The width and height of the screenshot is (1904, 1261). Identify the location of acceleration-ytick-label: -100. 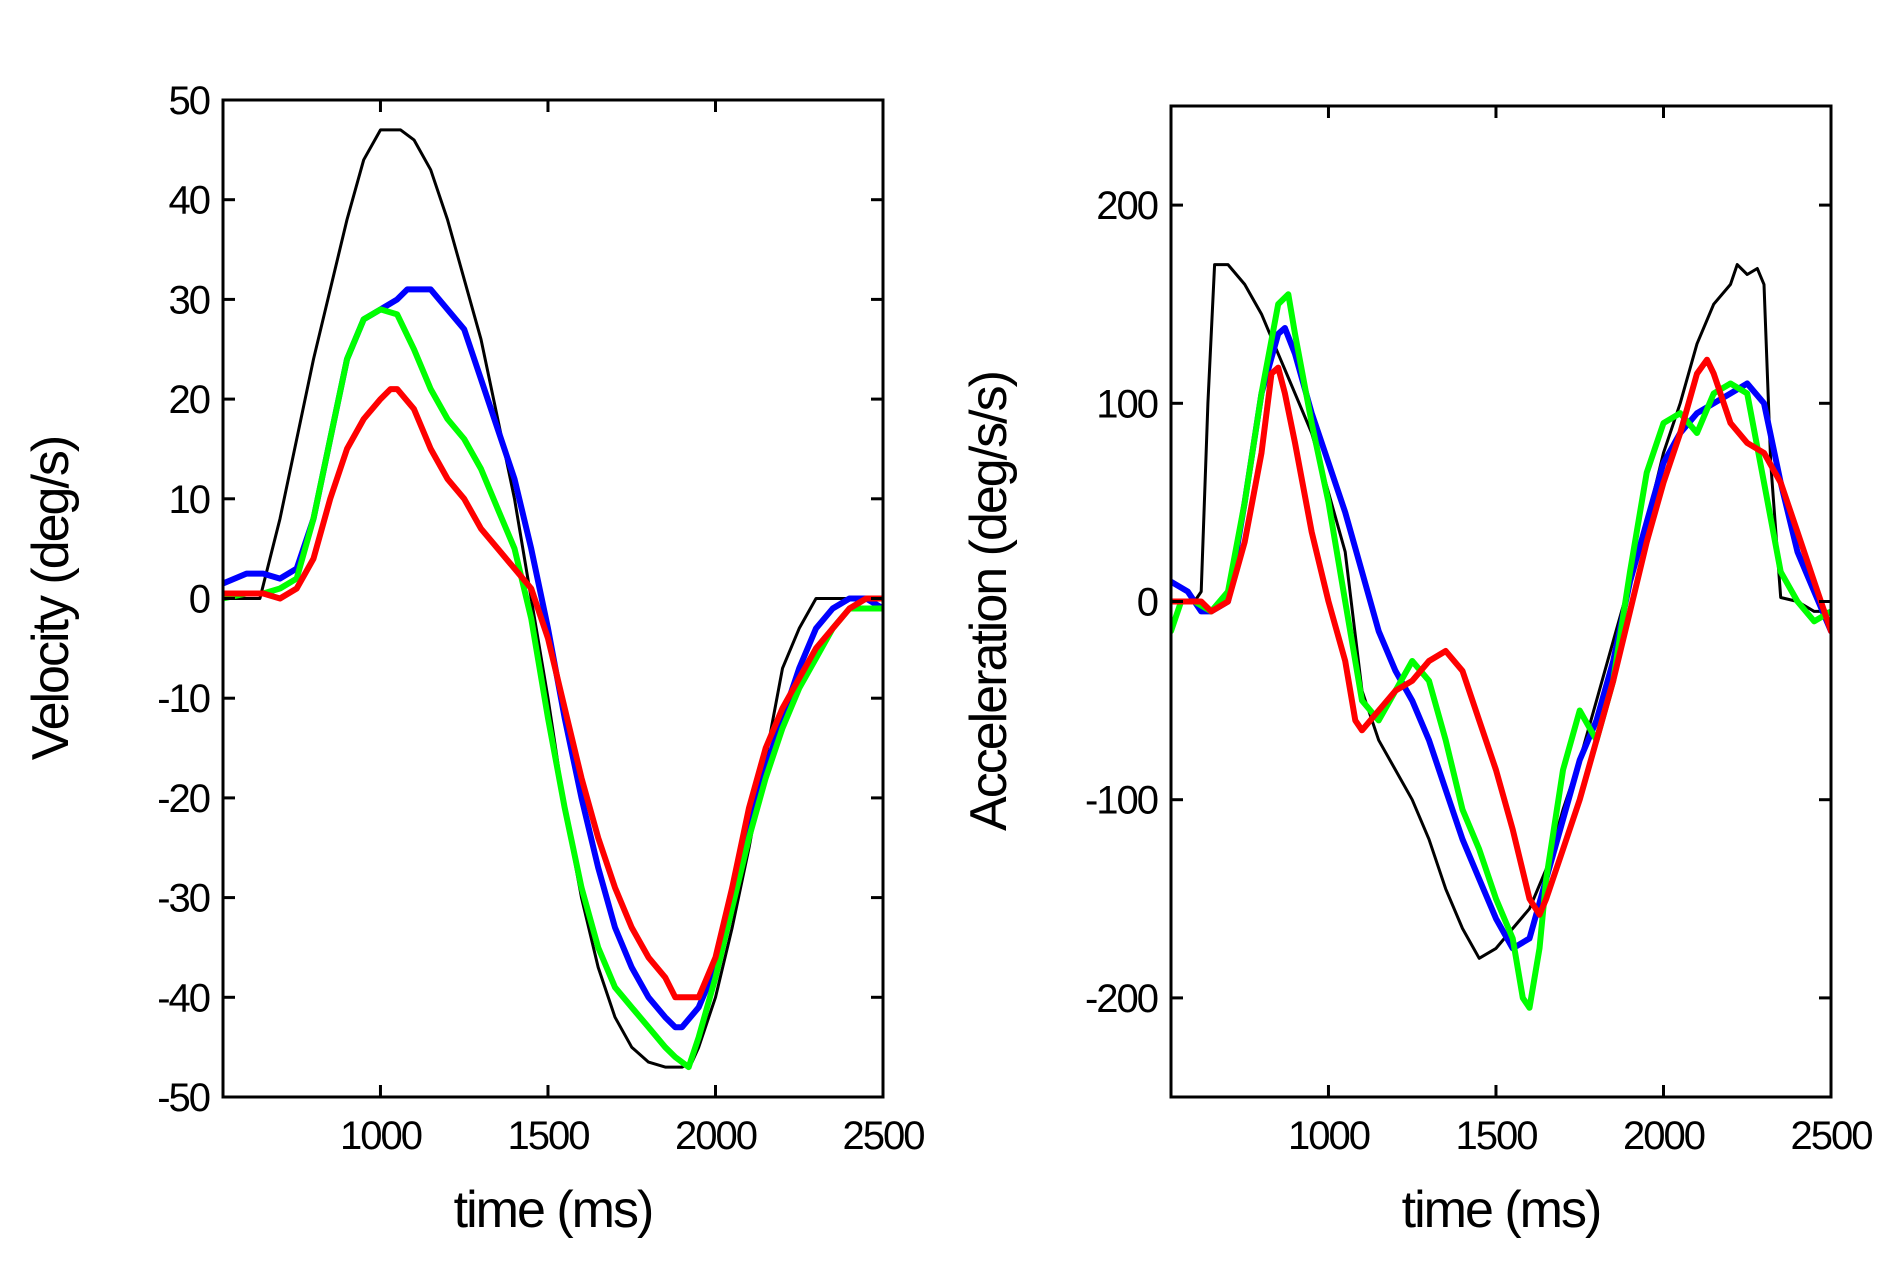
(1121, 801).